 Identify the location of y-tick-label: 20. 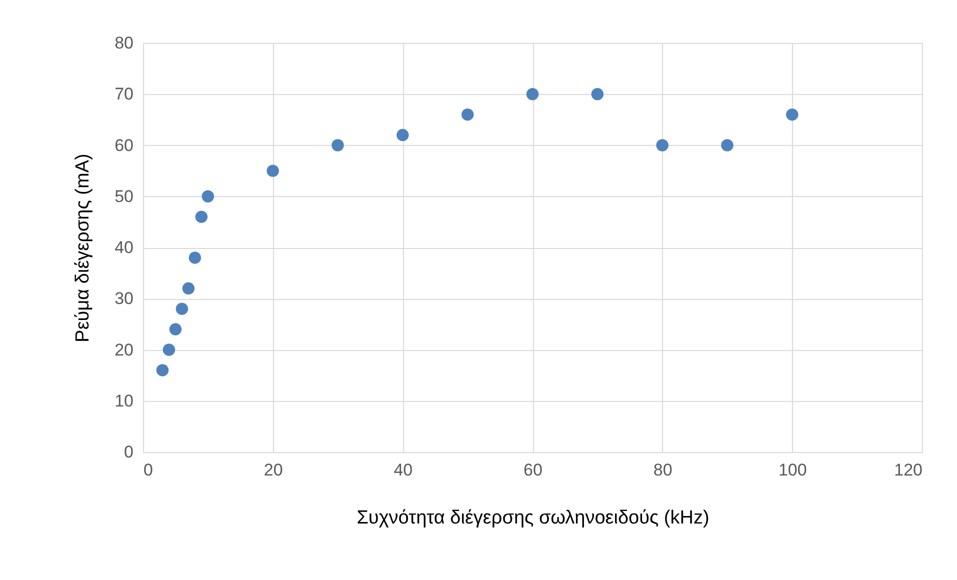
(124, 350).